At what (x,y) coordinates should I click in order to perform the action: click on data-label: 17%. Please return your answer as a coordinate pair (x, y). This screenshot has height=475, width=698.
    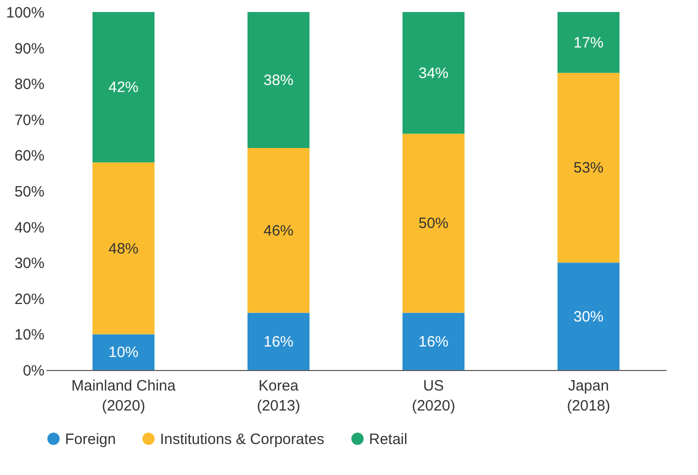
    Looking at the image, I should click on (588, 43).